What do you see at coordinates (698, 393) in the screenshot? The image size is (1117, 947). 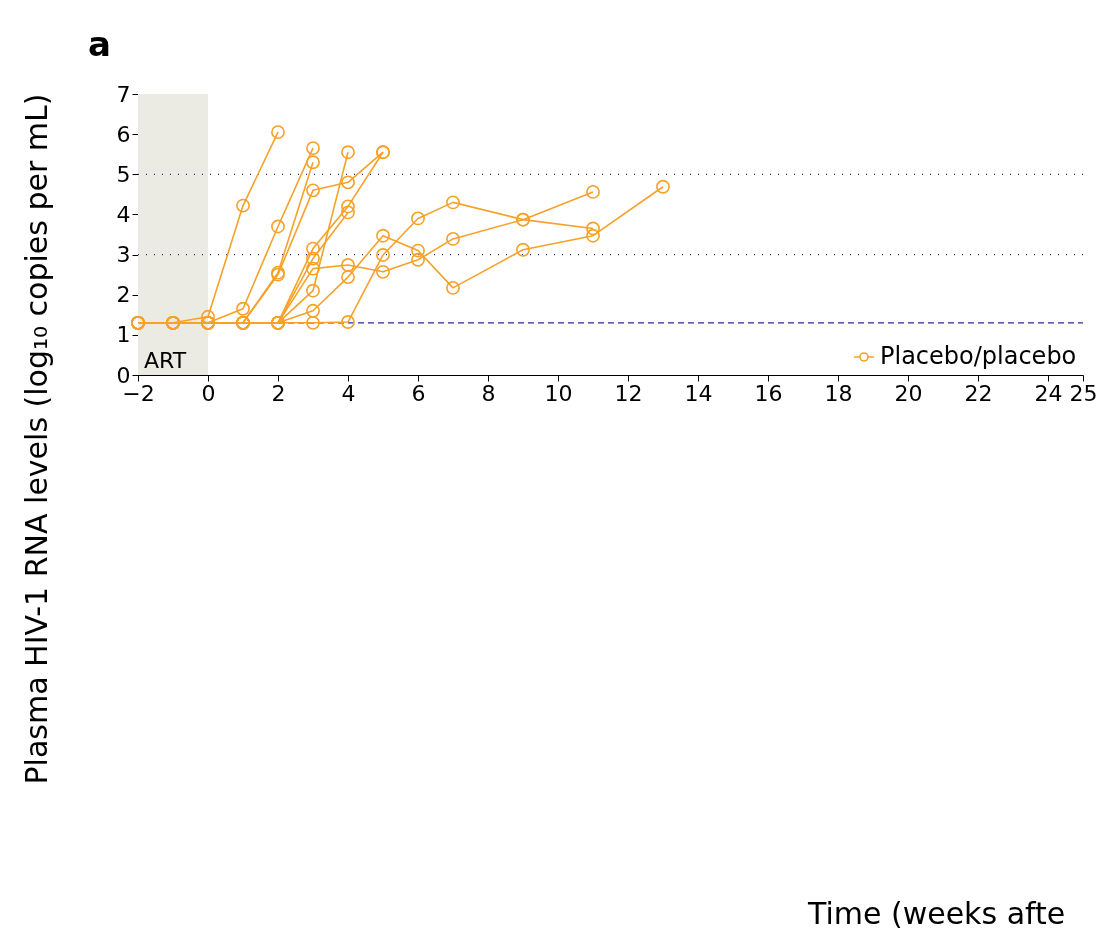 I see `x-tick-label: 14` at bounding box center [698, 393].